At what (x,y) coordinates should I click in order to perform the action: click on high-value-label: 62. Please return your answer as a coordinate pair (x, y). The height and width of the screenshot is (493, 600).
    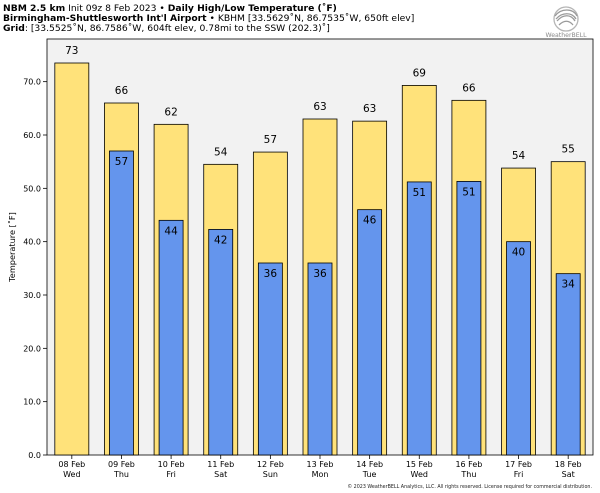
    Looking at the image, I should click on (170, 112).